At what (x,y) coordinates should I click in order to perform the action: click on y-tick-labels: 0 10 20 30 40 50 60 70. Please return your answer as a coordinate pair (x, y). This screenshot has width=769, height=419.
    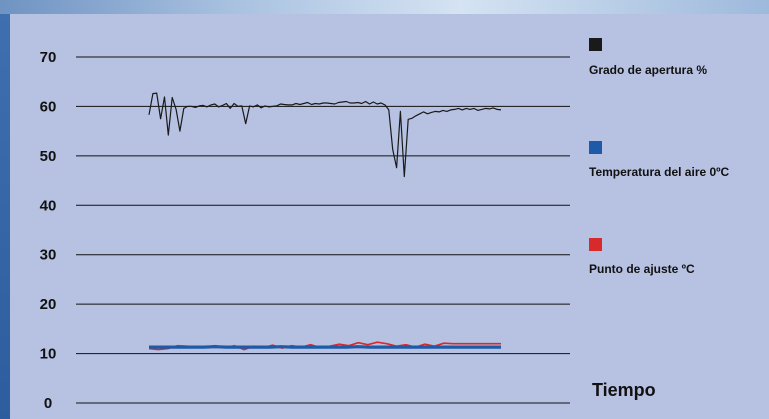
    Looking at the image, I should click on (48, 230).